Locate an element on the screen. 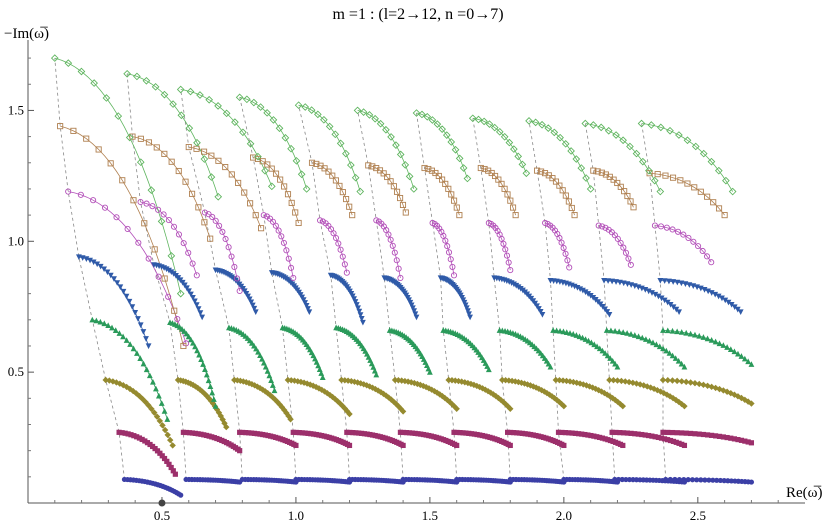  marker-n1-l11 is located at coordinates (616, 432).